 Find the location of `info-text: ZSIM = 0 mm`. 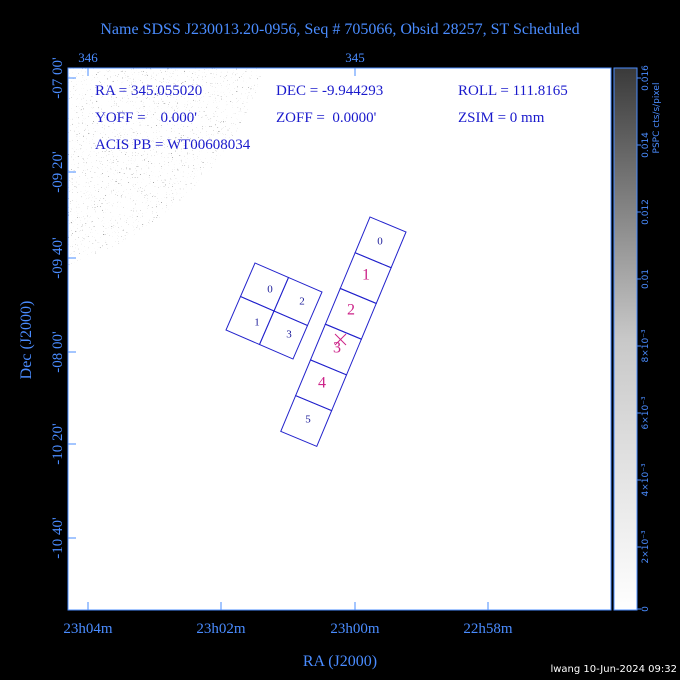

info-text: ZSIM = 0 mm is located at coordinates (501, 118).